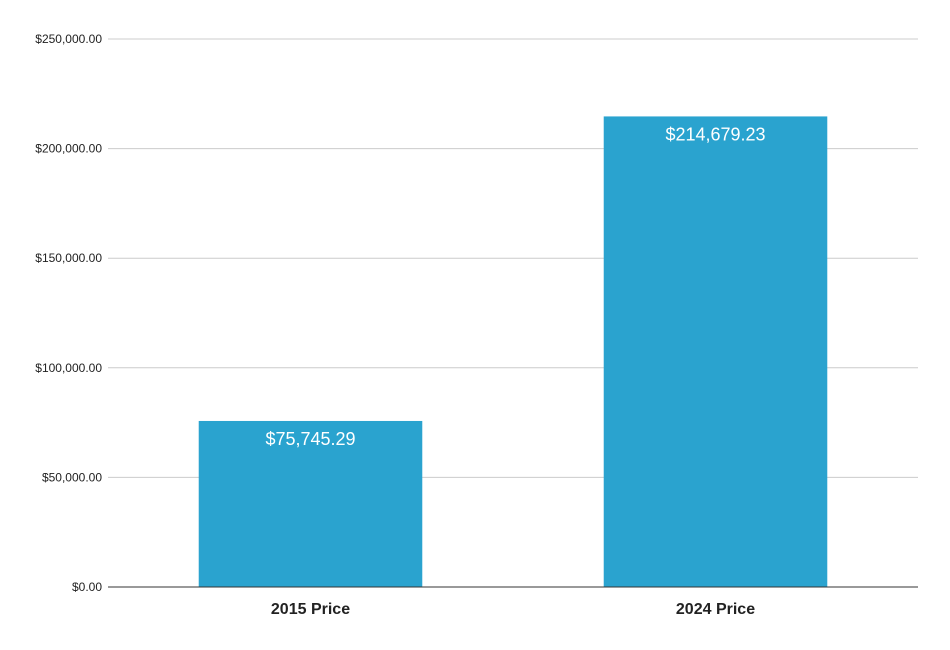 The width and height of the screenshot is (950, 650). I want to click on x-category-label: 2015 Price, so click(310, 609).